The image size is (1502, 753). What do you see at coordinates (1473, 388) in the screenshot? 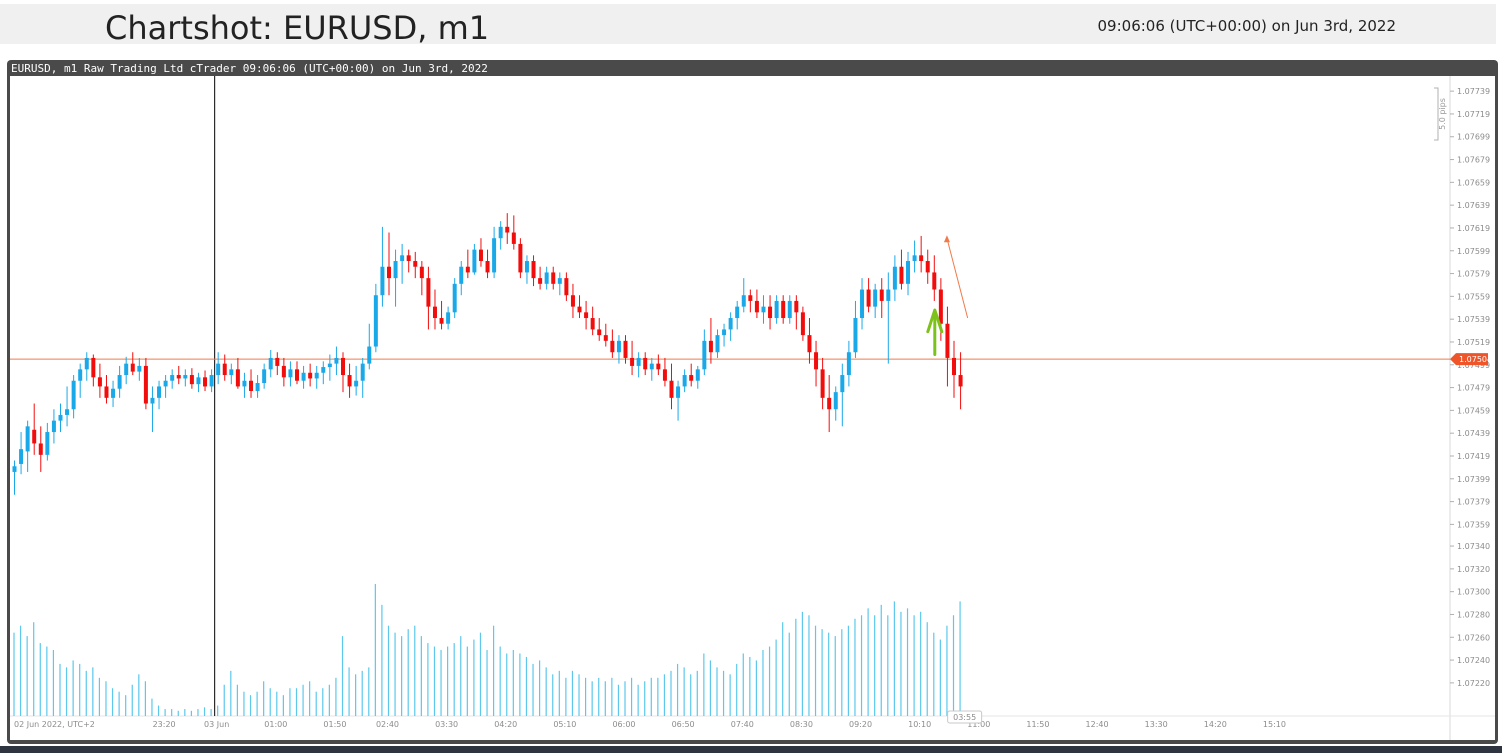
I see `y-tick-label: 1.07479` at bounding box center [1473, 388].